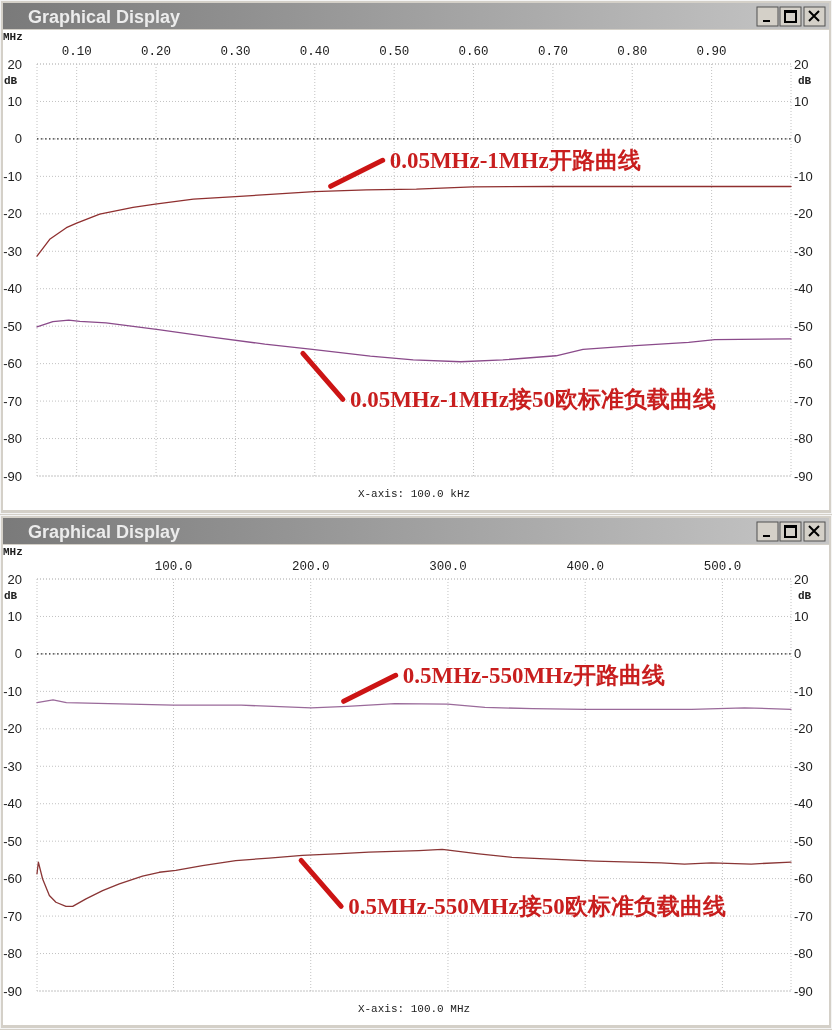 Image resolution: width=832 pixels, height=1030 pixels. What do you see at coordinates (585, 567) in the screenshot?
I see `x-tick-label: 400.0` at bounding box center [585, 567].